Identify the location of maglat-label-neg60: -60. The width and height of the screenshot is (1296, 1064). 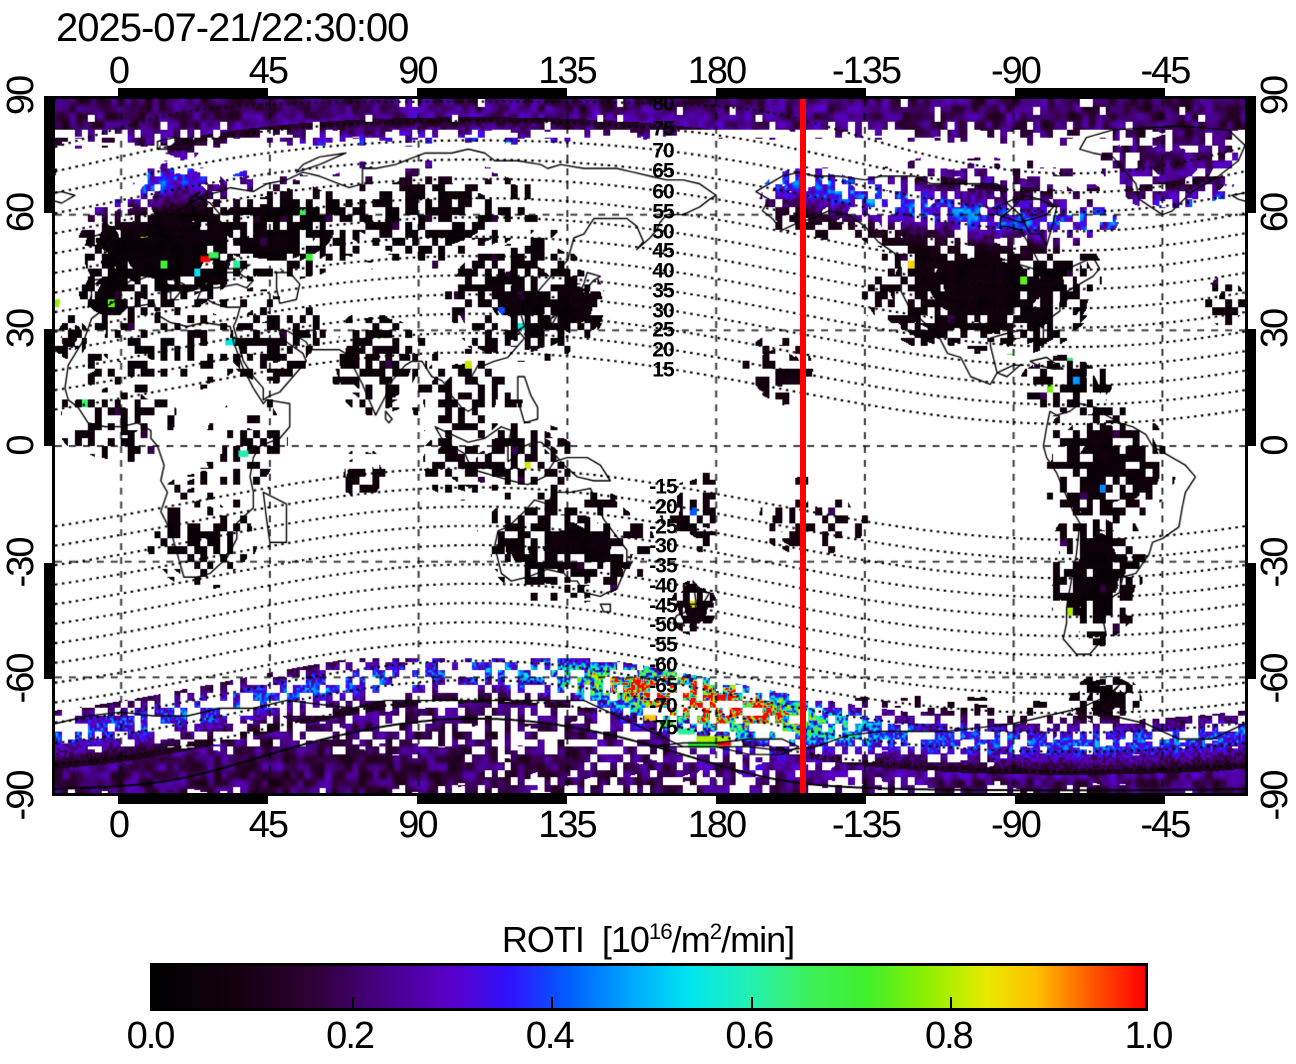
(663, 665).